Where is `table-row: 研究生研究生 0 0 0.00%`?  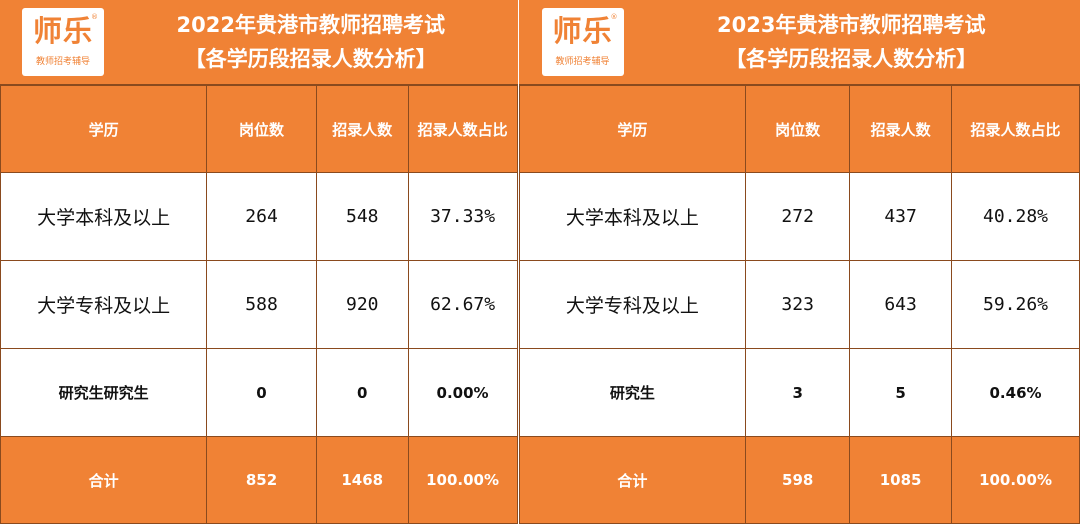 table-row: 研究生研究生 0 0 0.00% is located at coordinates (259, 392).